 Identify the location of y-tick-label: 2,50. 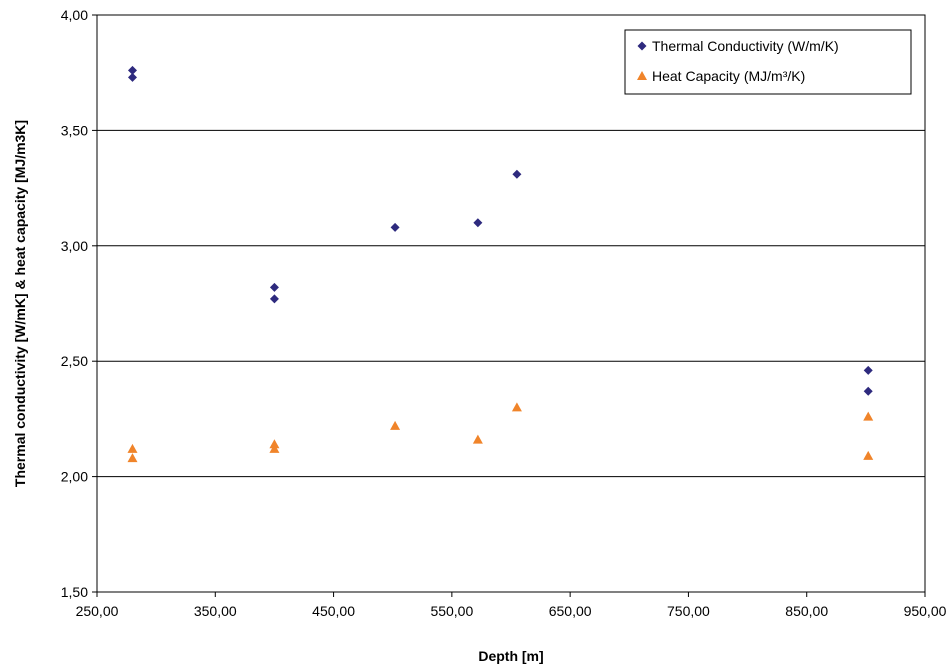
(74, 361).